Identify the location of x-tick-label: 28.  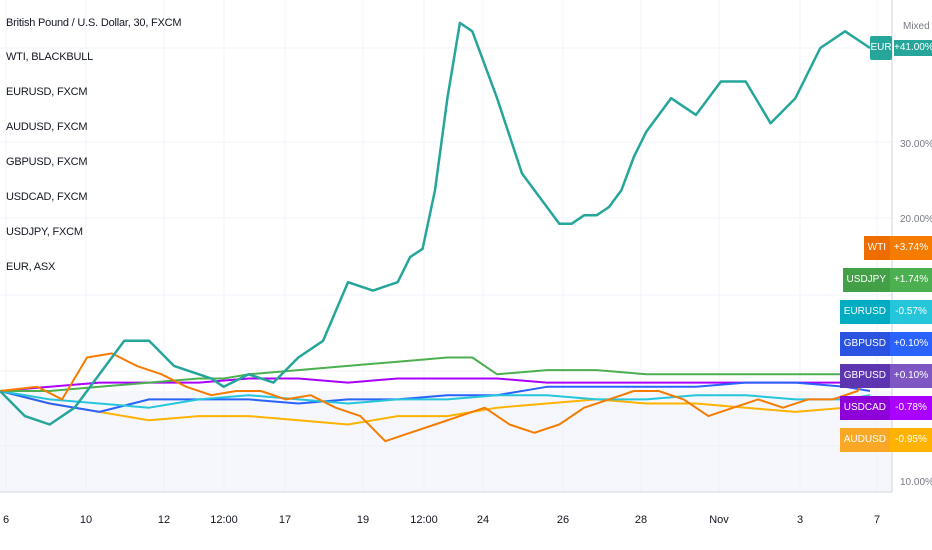
(641, 520).